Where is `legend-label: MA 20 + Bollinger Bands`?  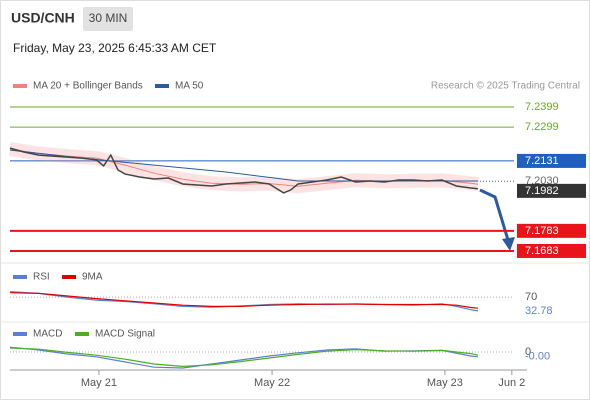
legend-label: MA 20 + Bollinger Bands is located at coordinates (88, 86).